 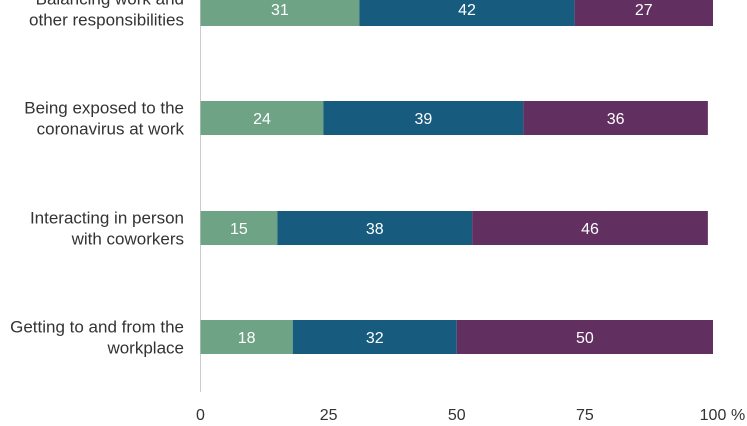 I want to click on category-label-2-1: with coworkers, so click(x=127, y=239).